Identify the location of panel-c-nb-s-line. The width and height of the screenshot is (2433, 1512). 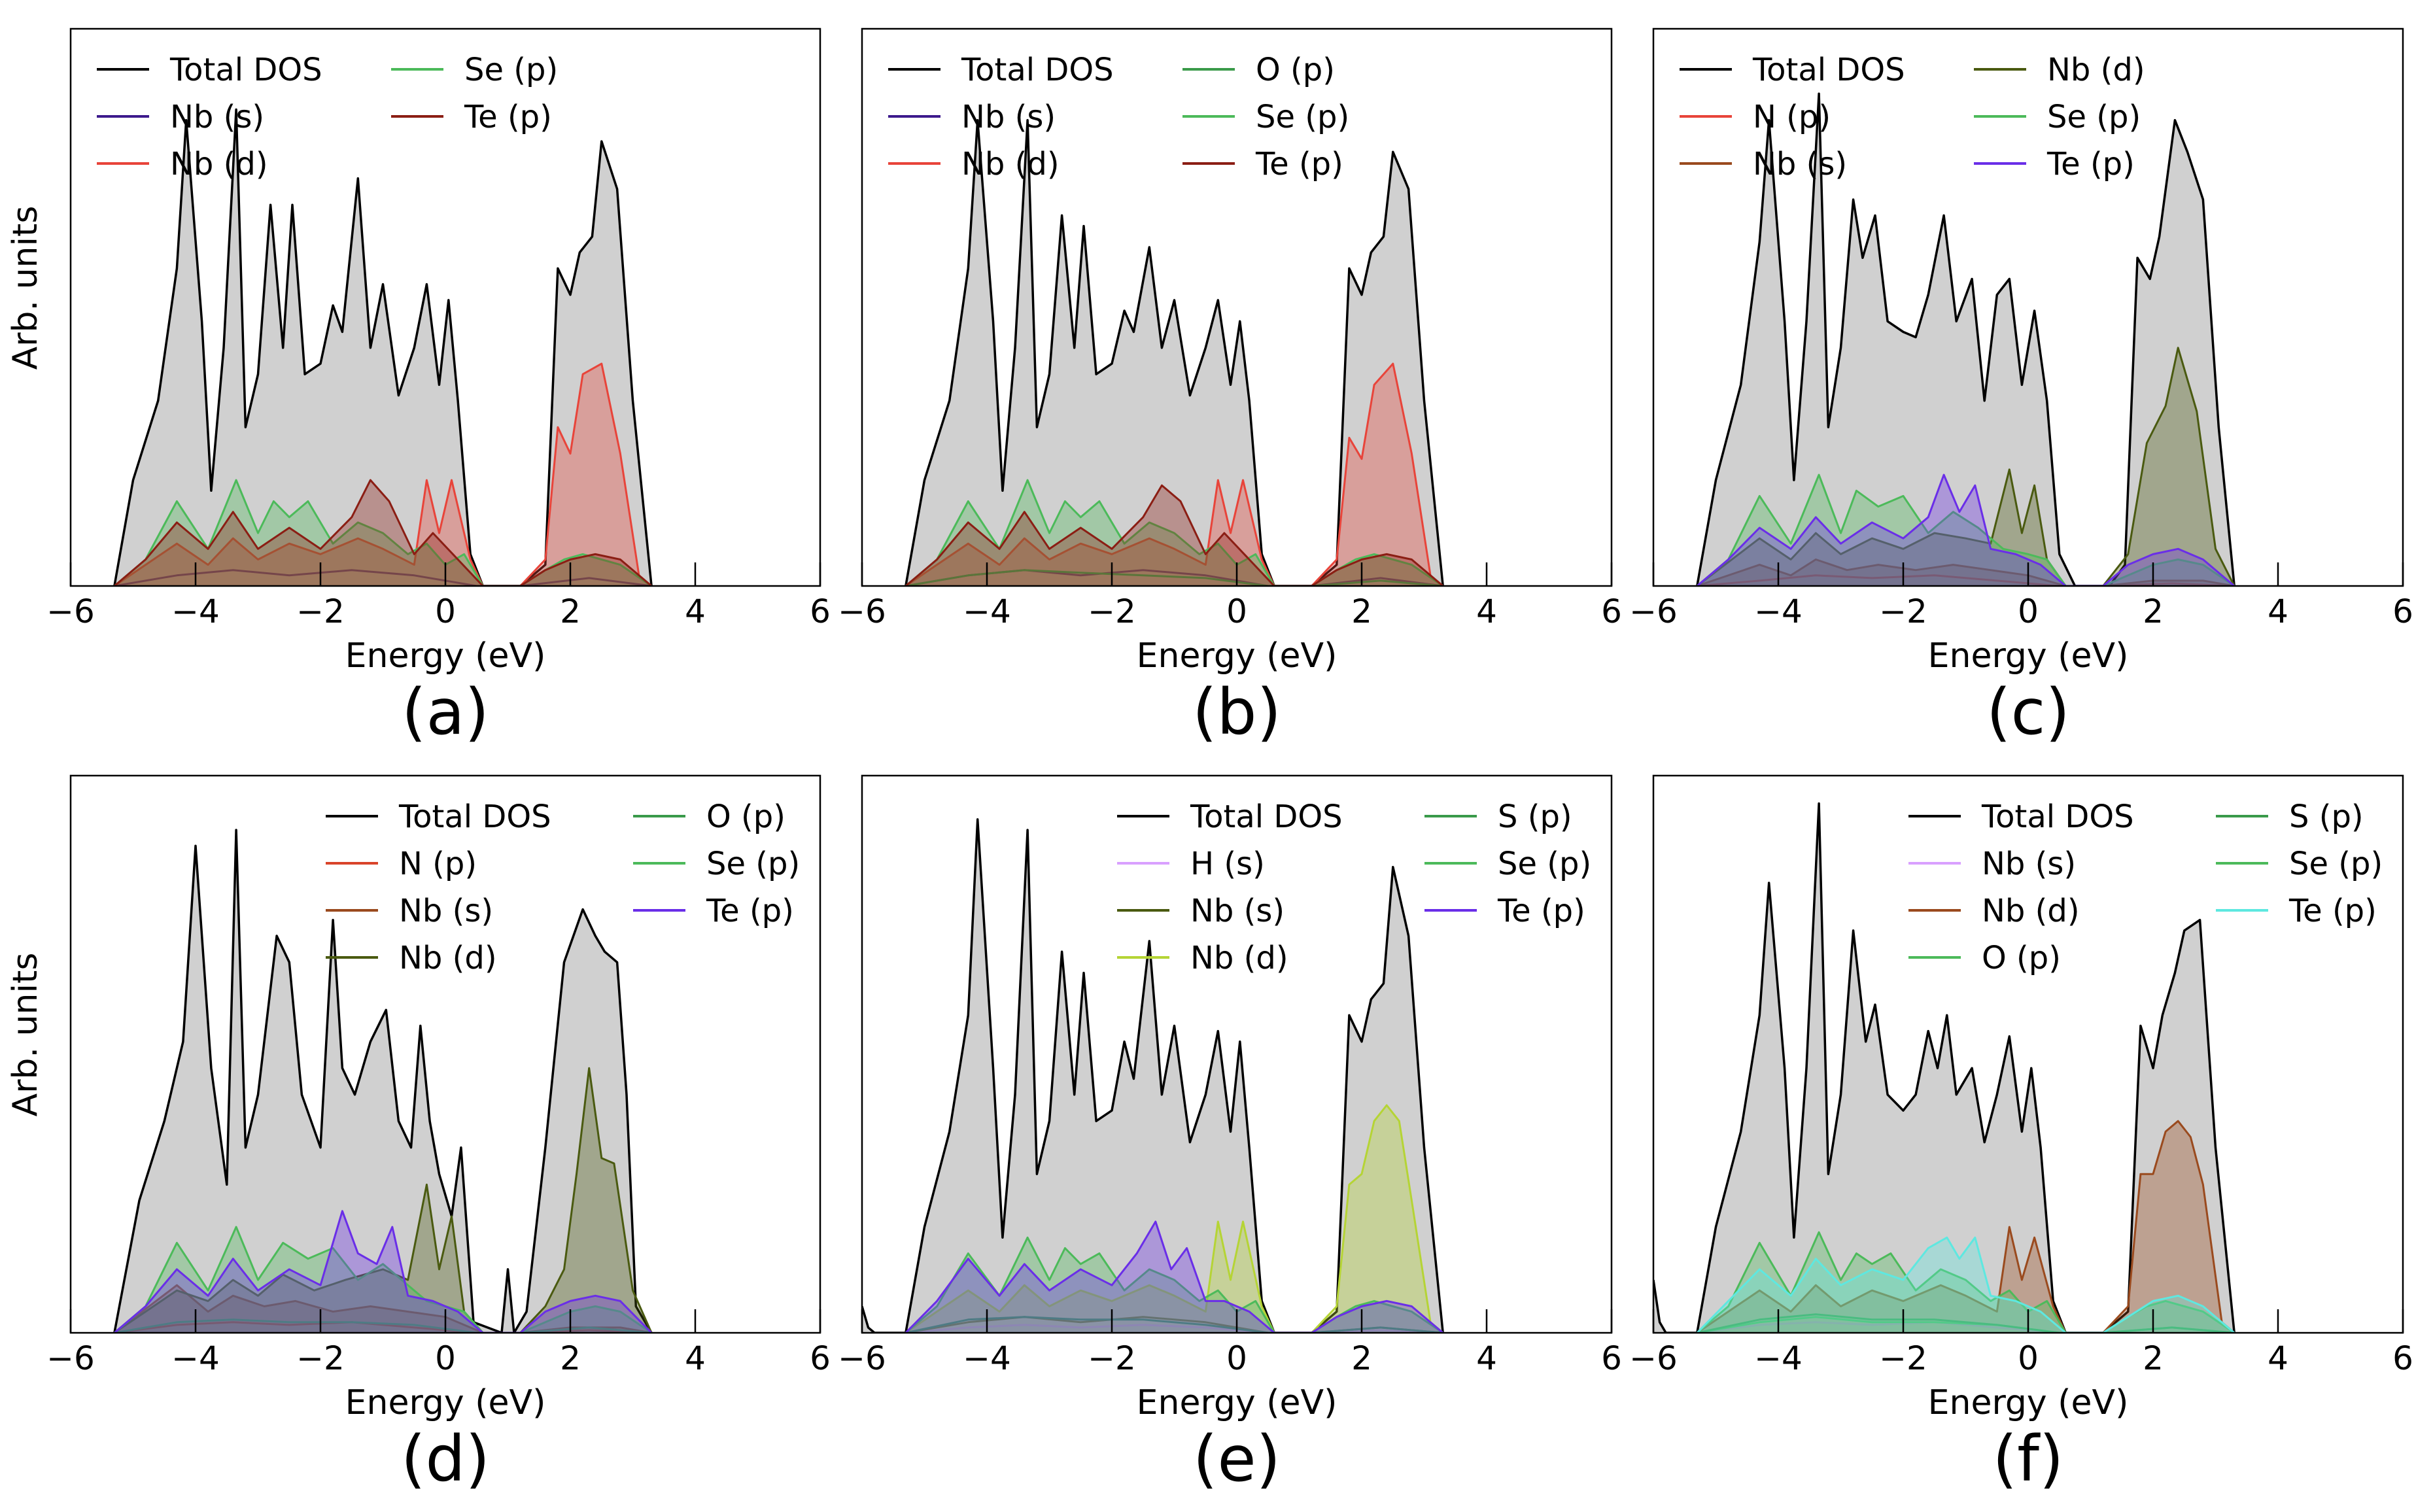
(1966, 572).